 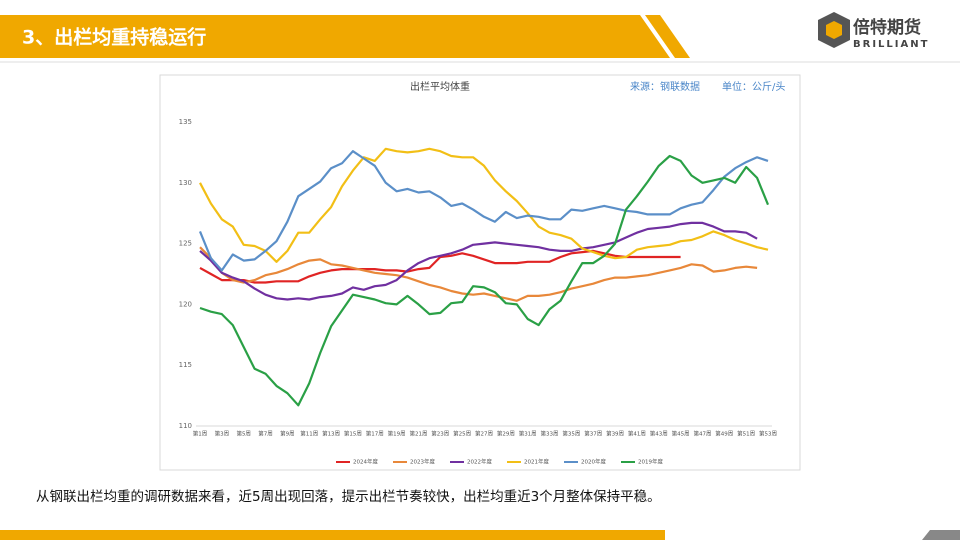 What do you see at coordinates (681, 434) in the screenshot?
I see `x-tick-label: 第45周` at bounding box center [681, 434].